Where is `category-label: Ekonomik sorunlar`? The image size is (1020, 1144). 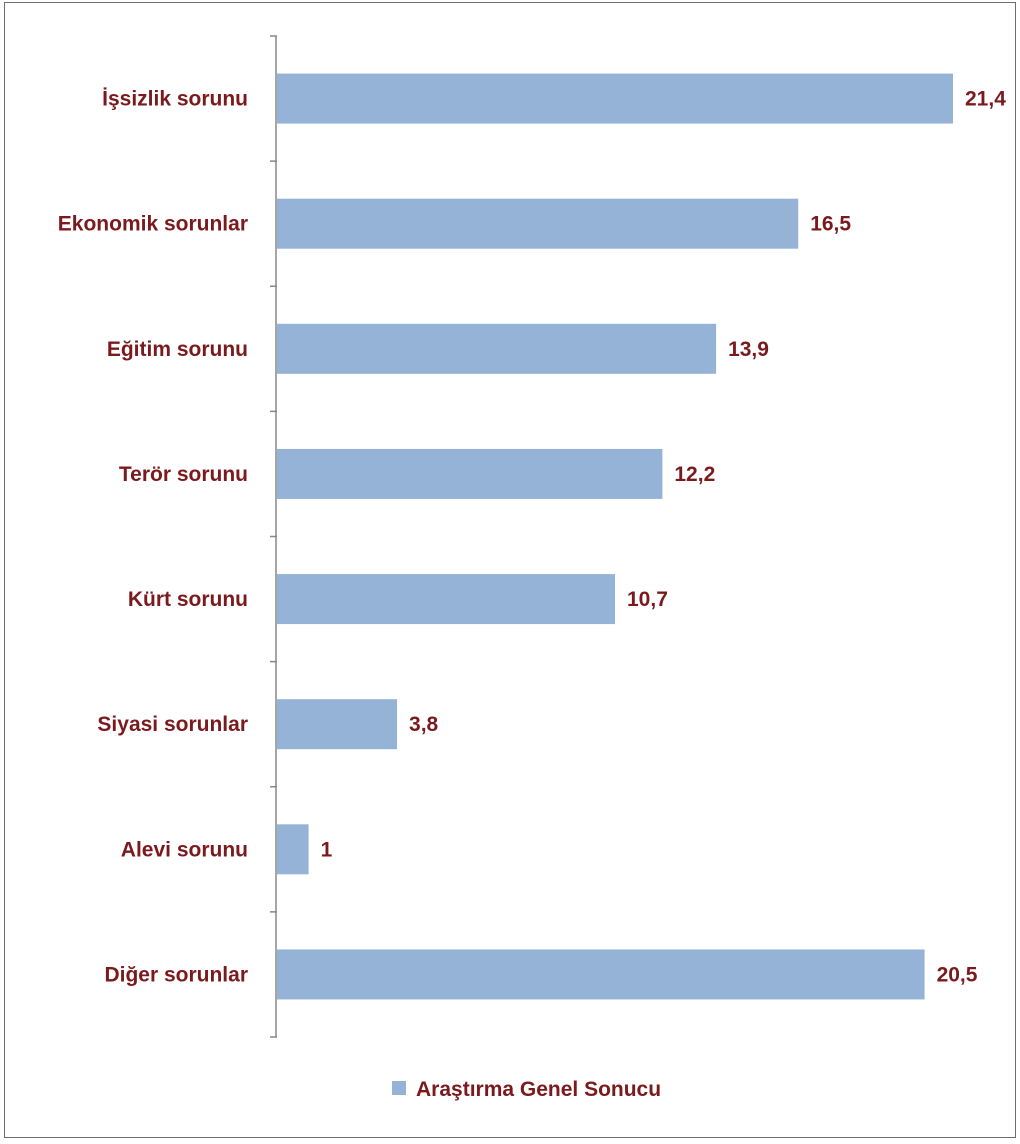
category-label: Ekonomik sorunlar is located at coordinates (153, 224).